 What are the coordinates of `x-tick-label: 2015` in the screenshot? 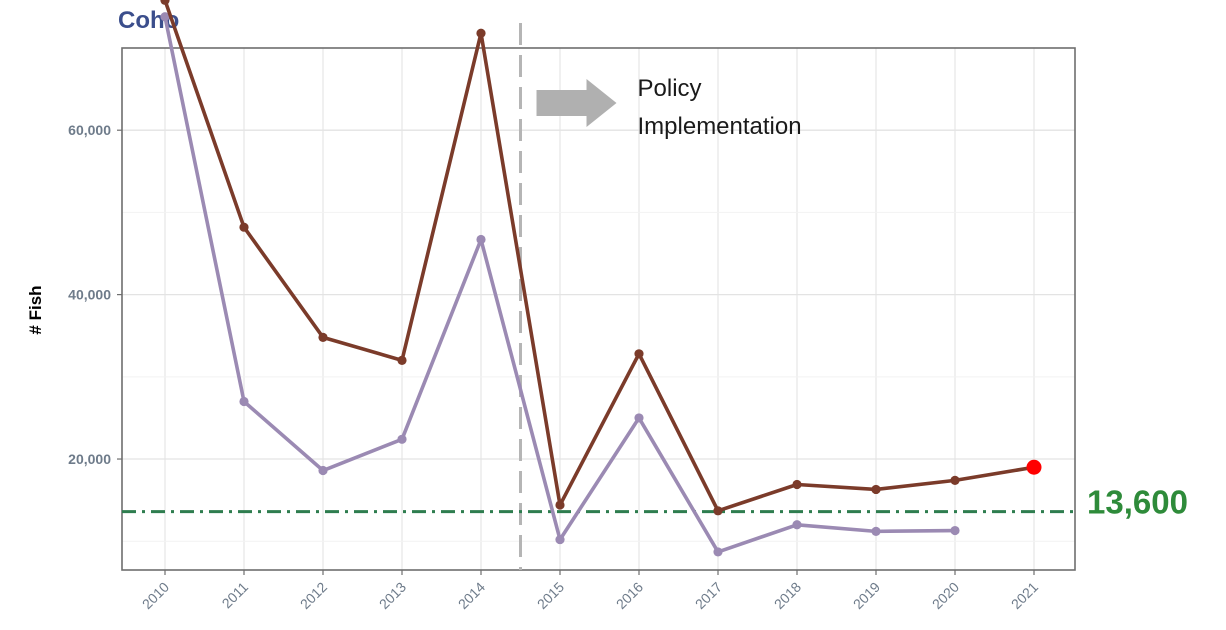 It's located at (550, 595).